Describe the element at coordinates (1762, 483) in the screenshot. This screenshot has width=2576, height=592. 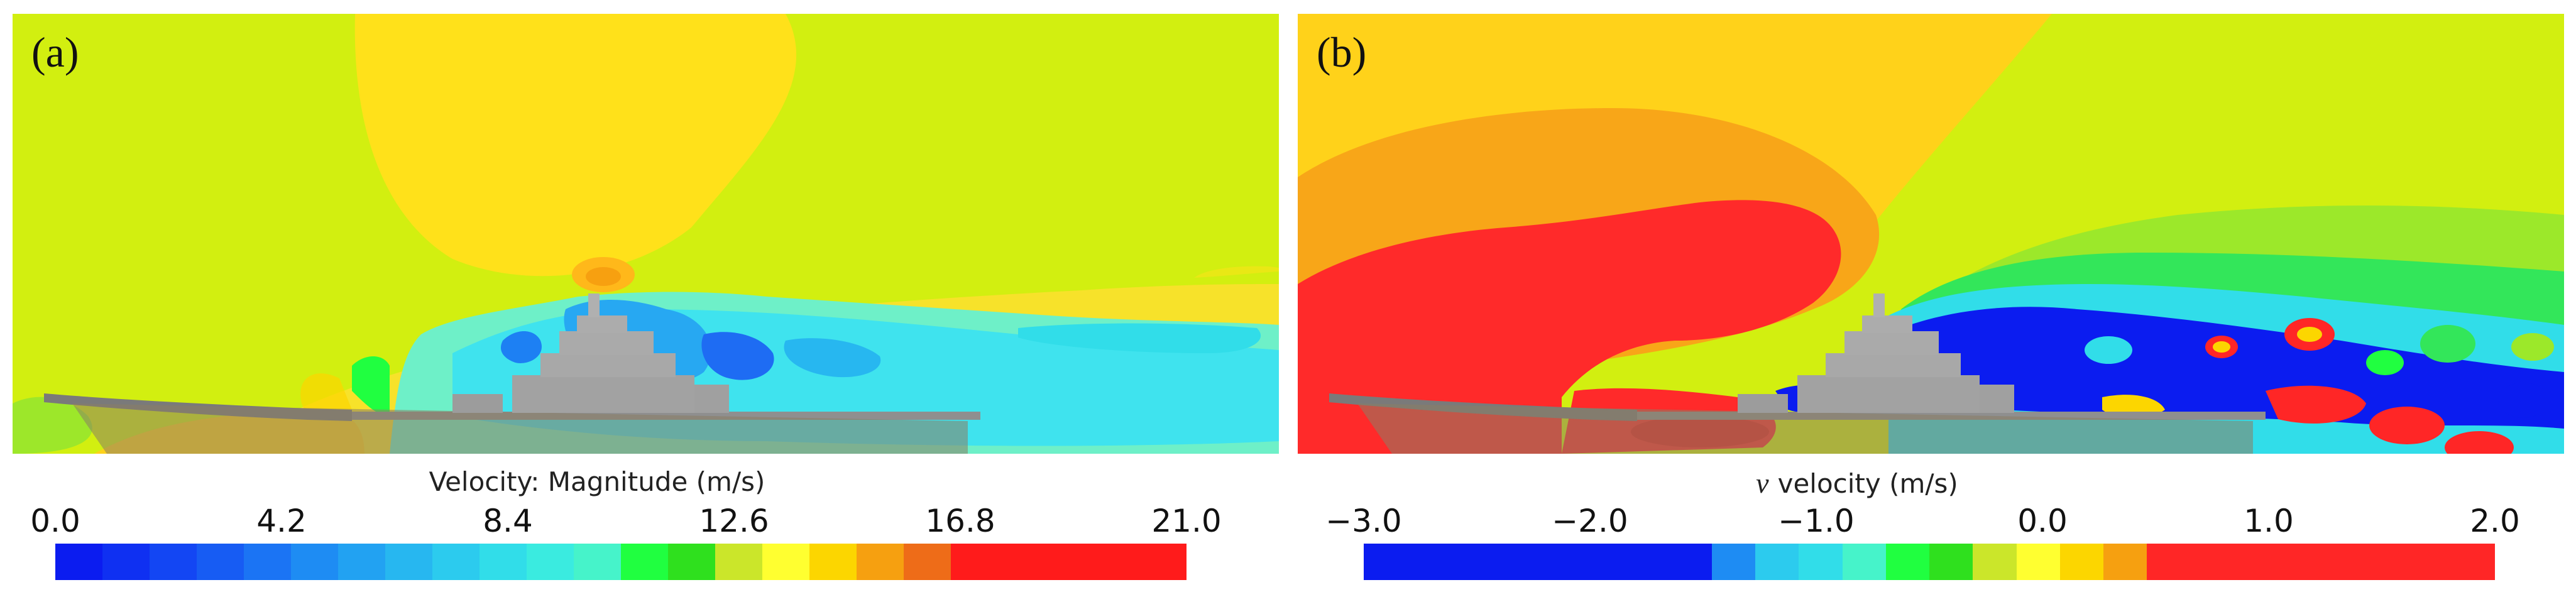
I see `v-symbol: v` at that location.